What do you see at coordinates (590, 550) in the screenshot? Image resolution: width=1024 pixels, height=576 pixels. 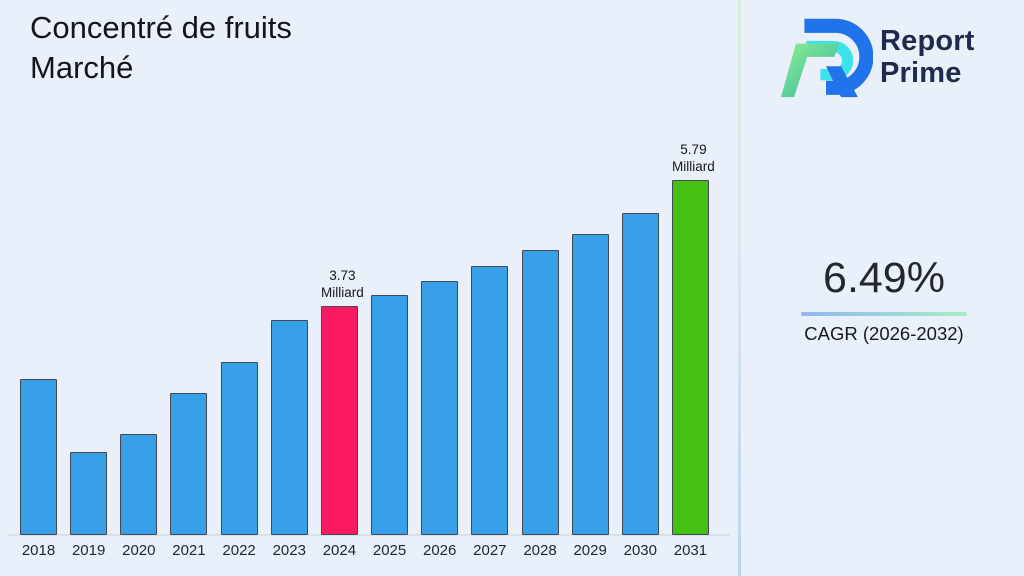 I see `x-tick-2029: 2029` at bounding box center [590, 550].